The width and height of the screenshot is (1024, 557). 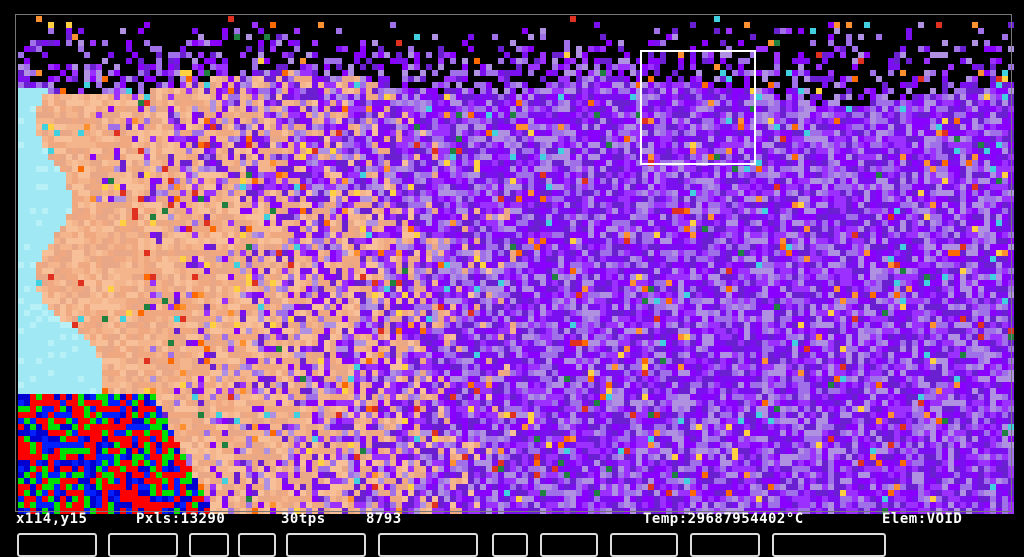 I want to click on selected-element: Elem:VOID, so click(x=922, y=519).